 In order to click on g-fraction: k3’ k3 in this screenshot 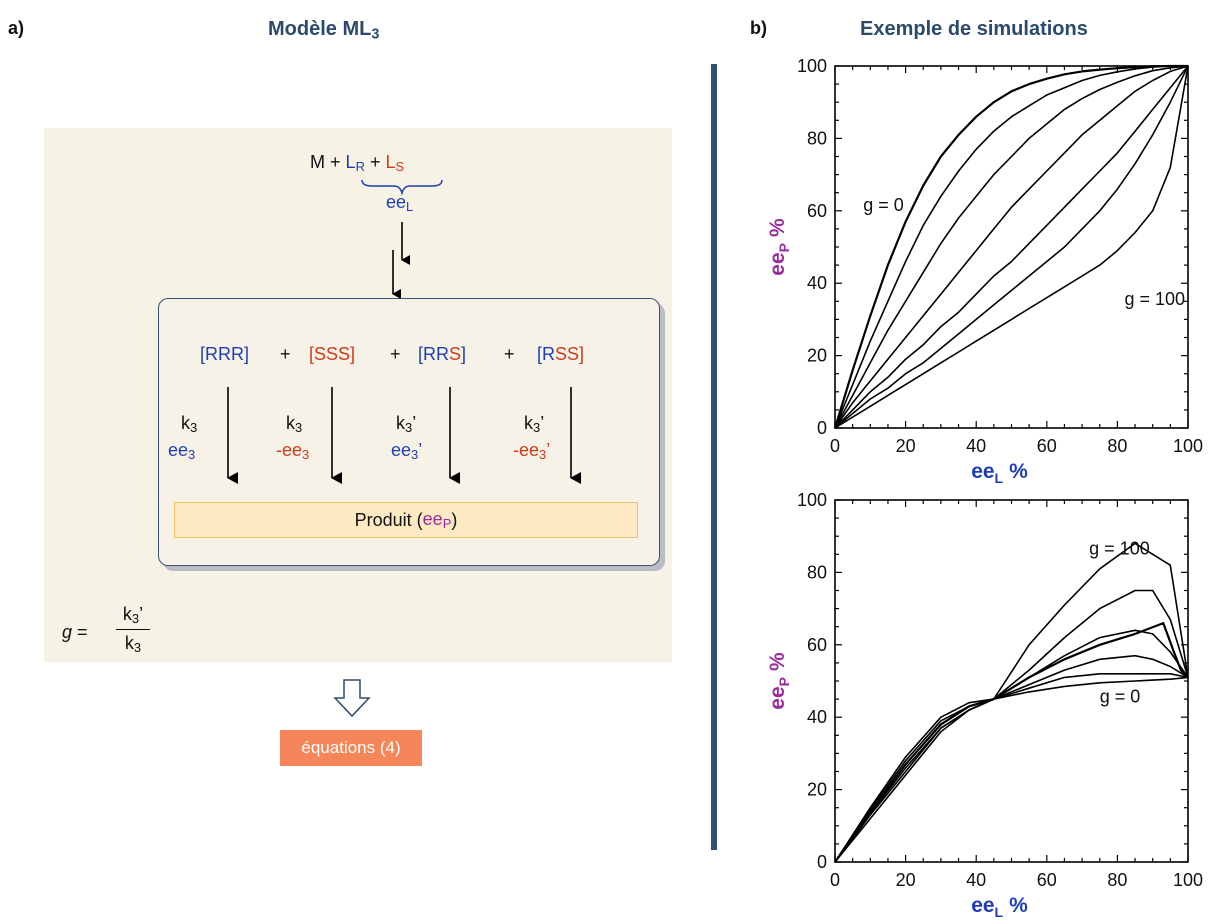, I will do `click(133, 629)`.